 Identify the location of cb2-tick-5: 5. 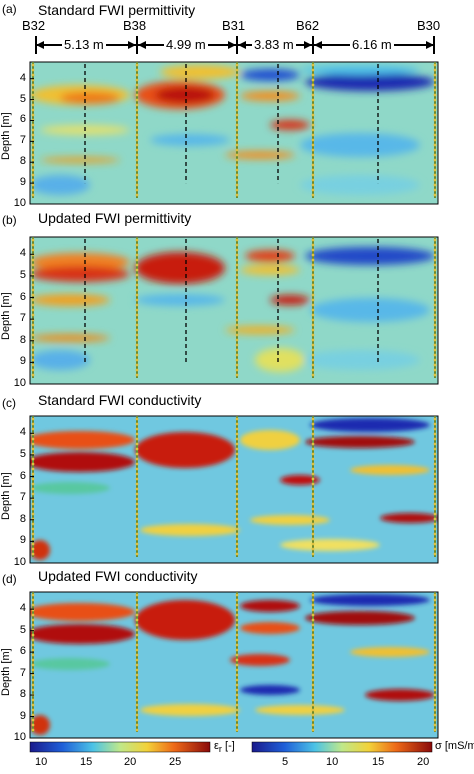
(285, 762).